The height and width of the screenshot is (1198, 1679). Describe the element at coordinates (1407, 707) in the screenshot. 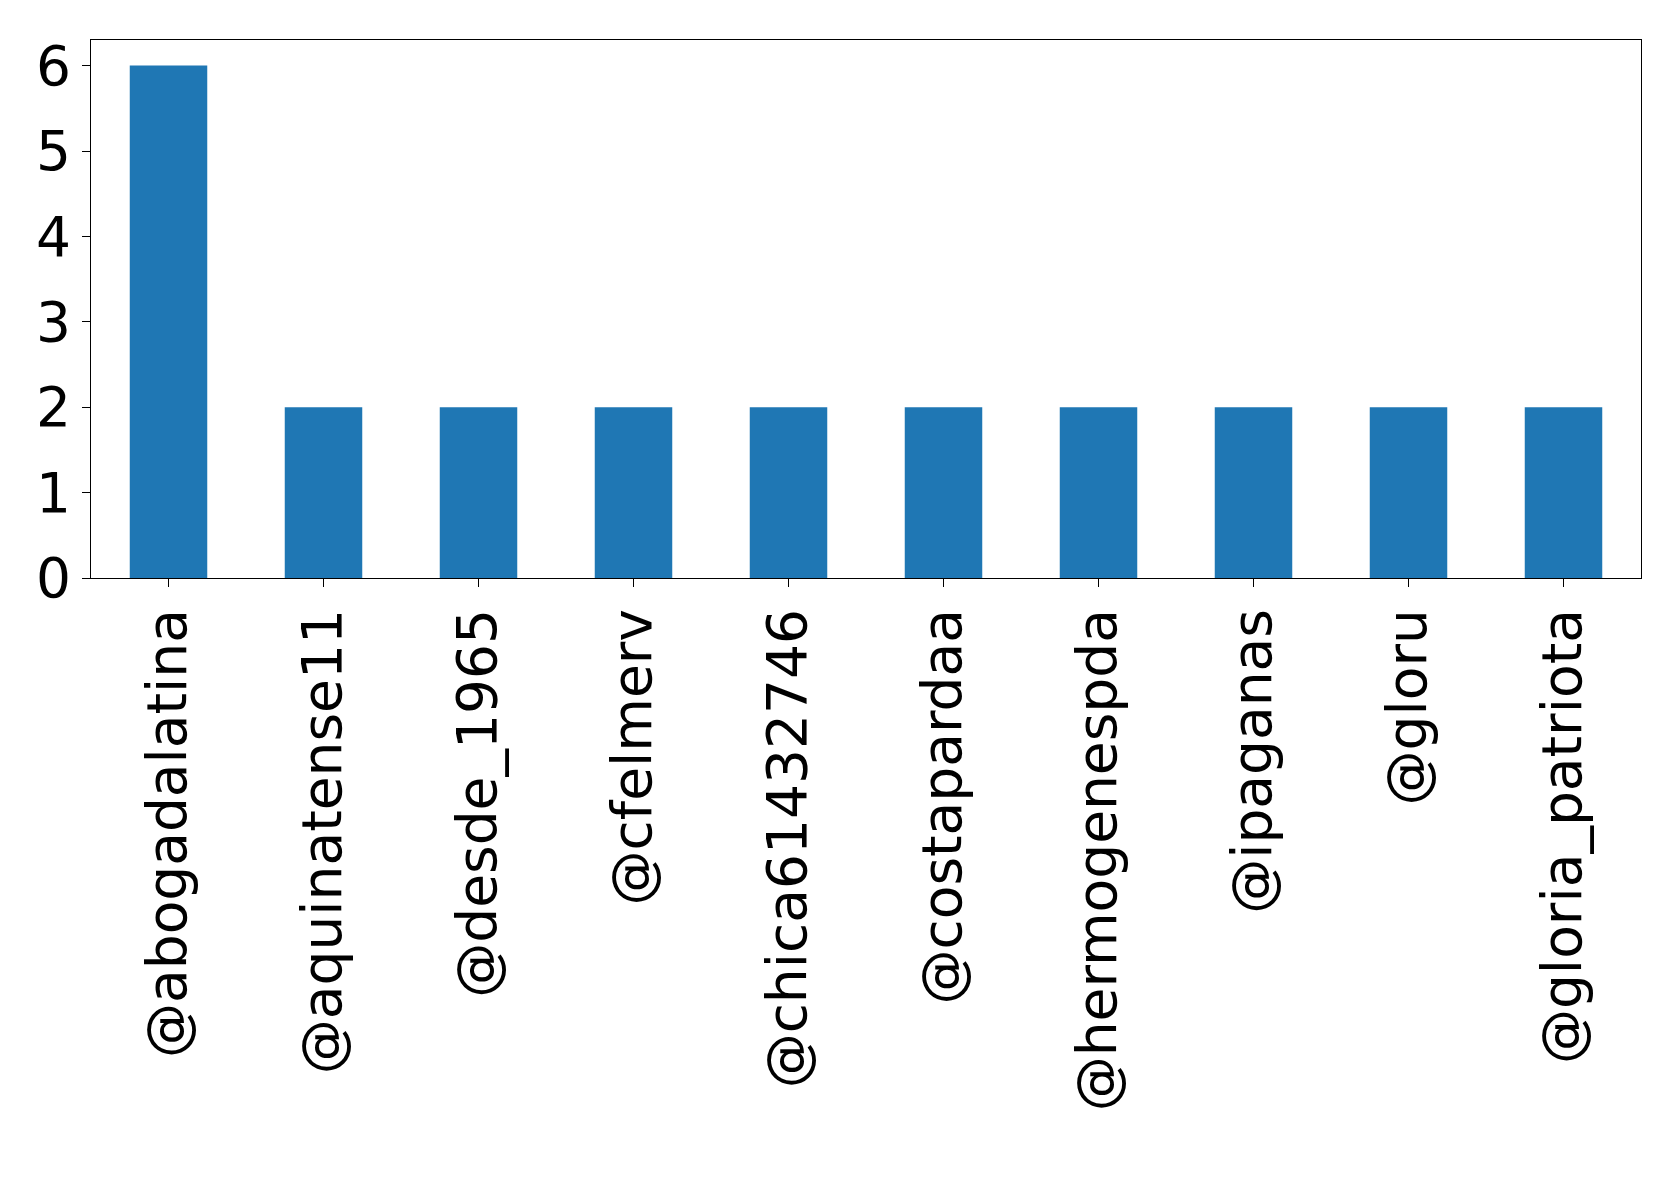

I see `x-tick-label: @gloru` at that location.